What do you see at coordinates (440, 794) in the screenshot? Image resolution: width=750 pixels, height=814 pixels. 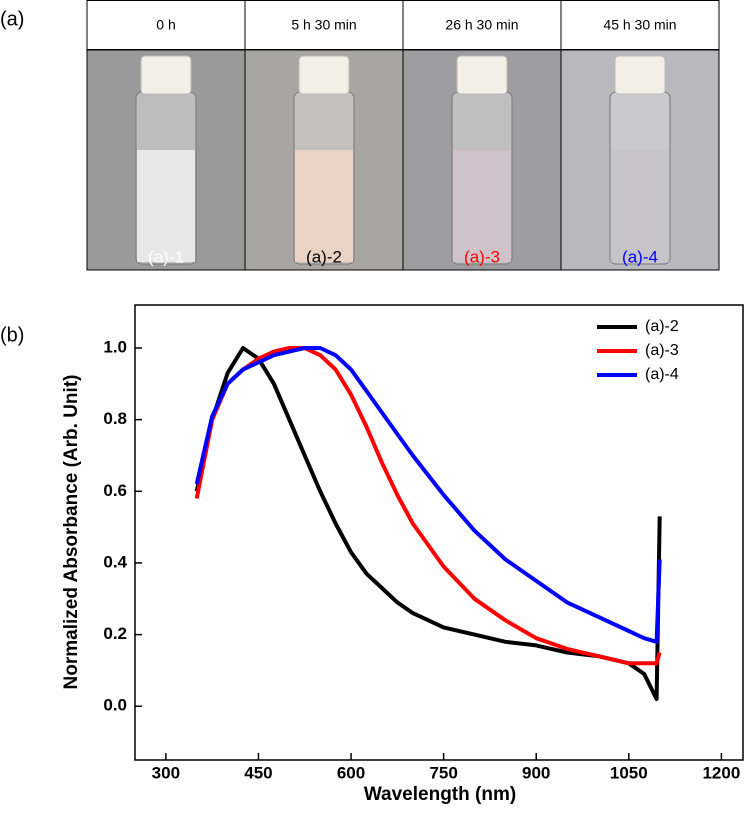 I see `x-axis-label: Wavelength (nm)` at bounding box center [440, 794].